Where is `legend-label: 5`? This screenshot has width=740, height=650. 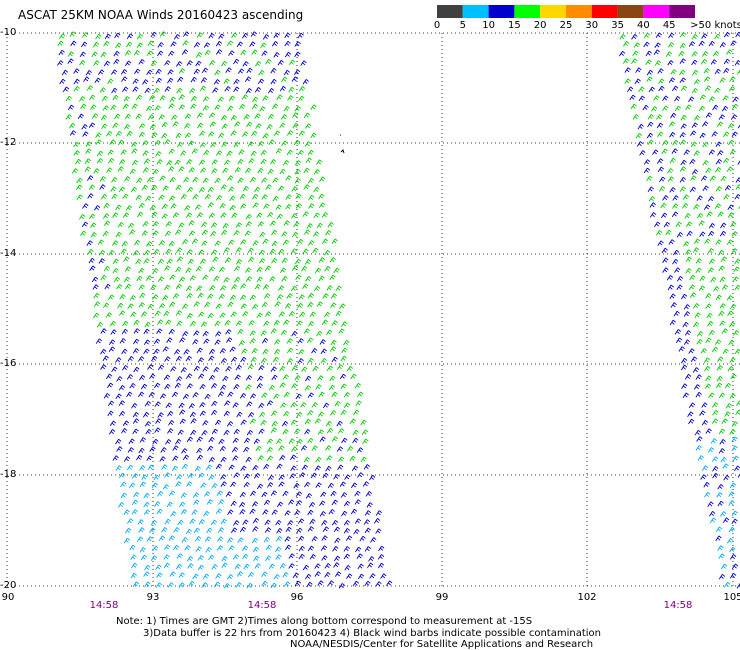
legend-label: 5 is located at coordinates (462, 25).